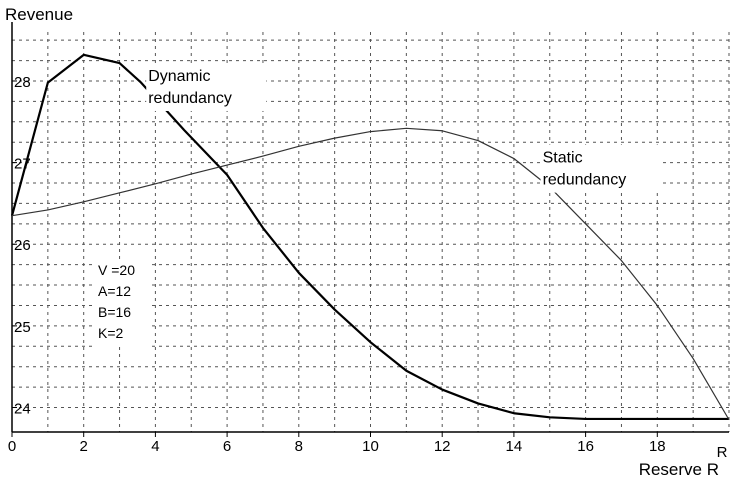 The height and width of the screenshot is (481, 730). What do you see at coordinates (116, 270) in the screenshot?
I see `parameter-label: V =20` at bounding box center [116, 270].